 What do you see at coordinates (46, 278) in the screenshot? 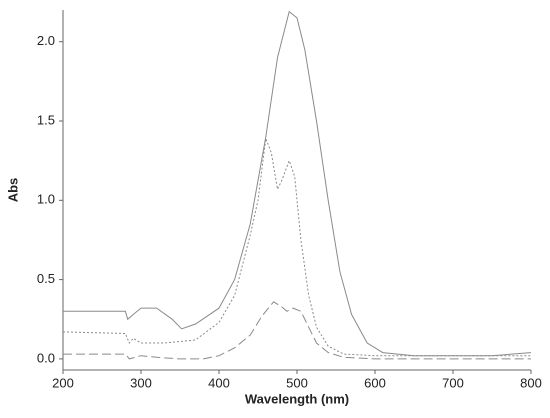
I see `y-tick-label: 0.5` at bounding box center [46, 278].